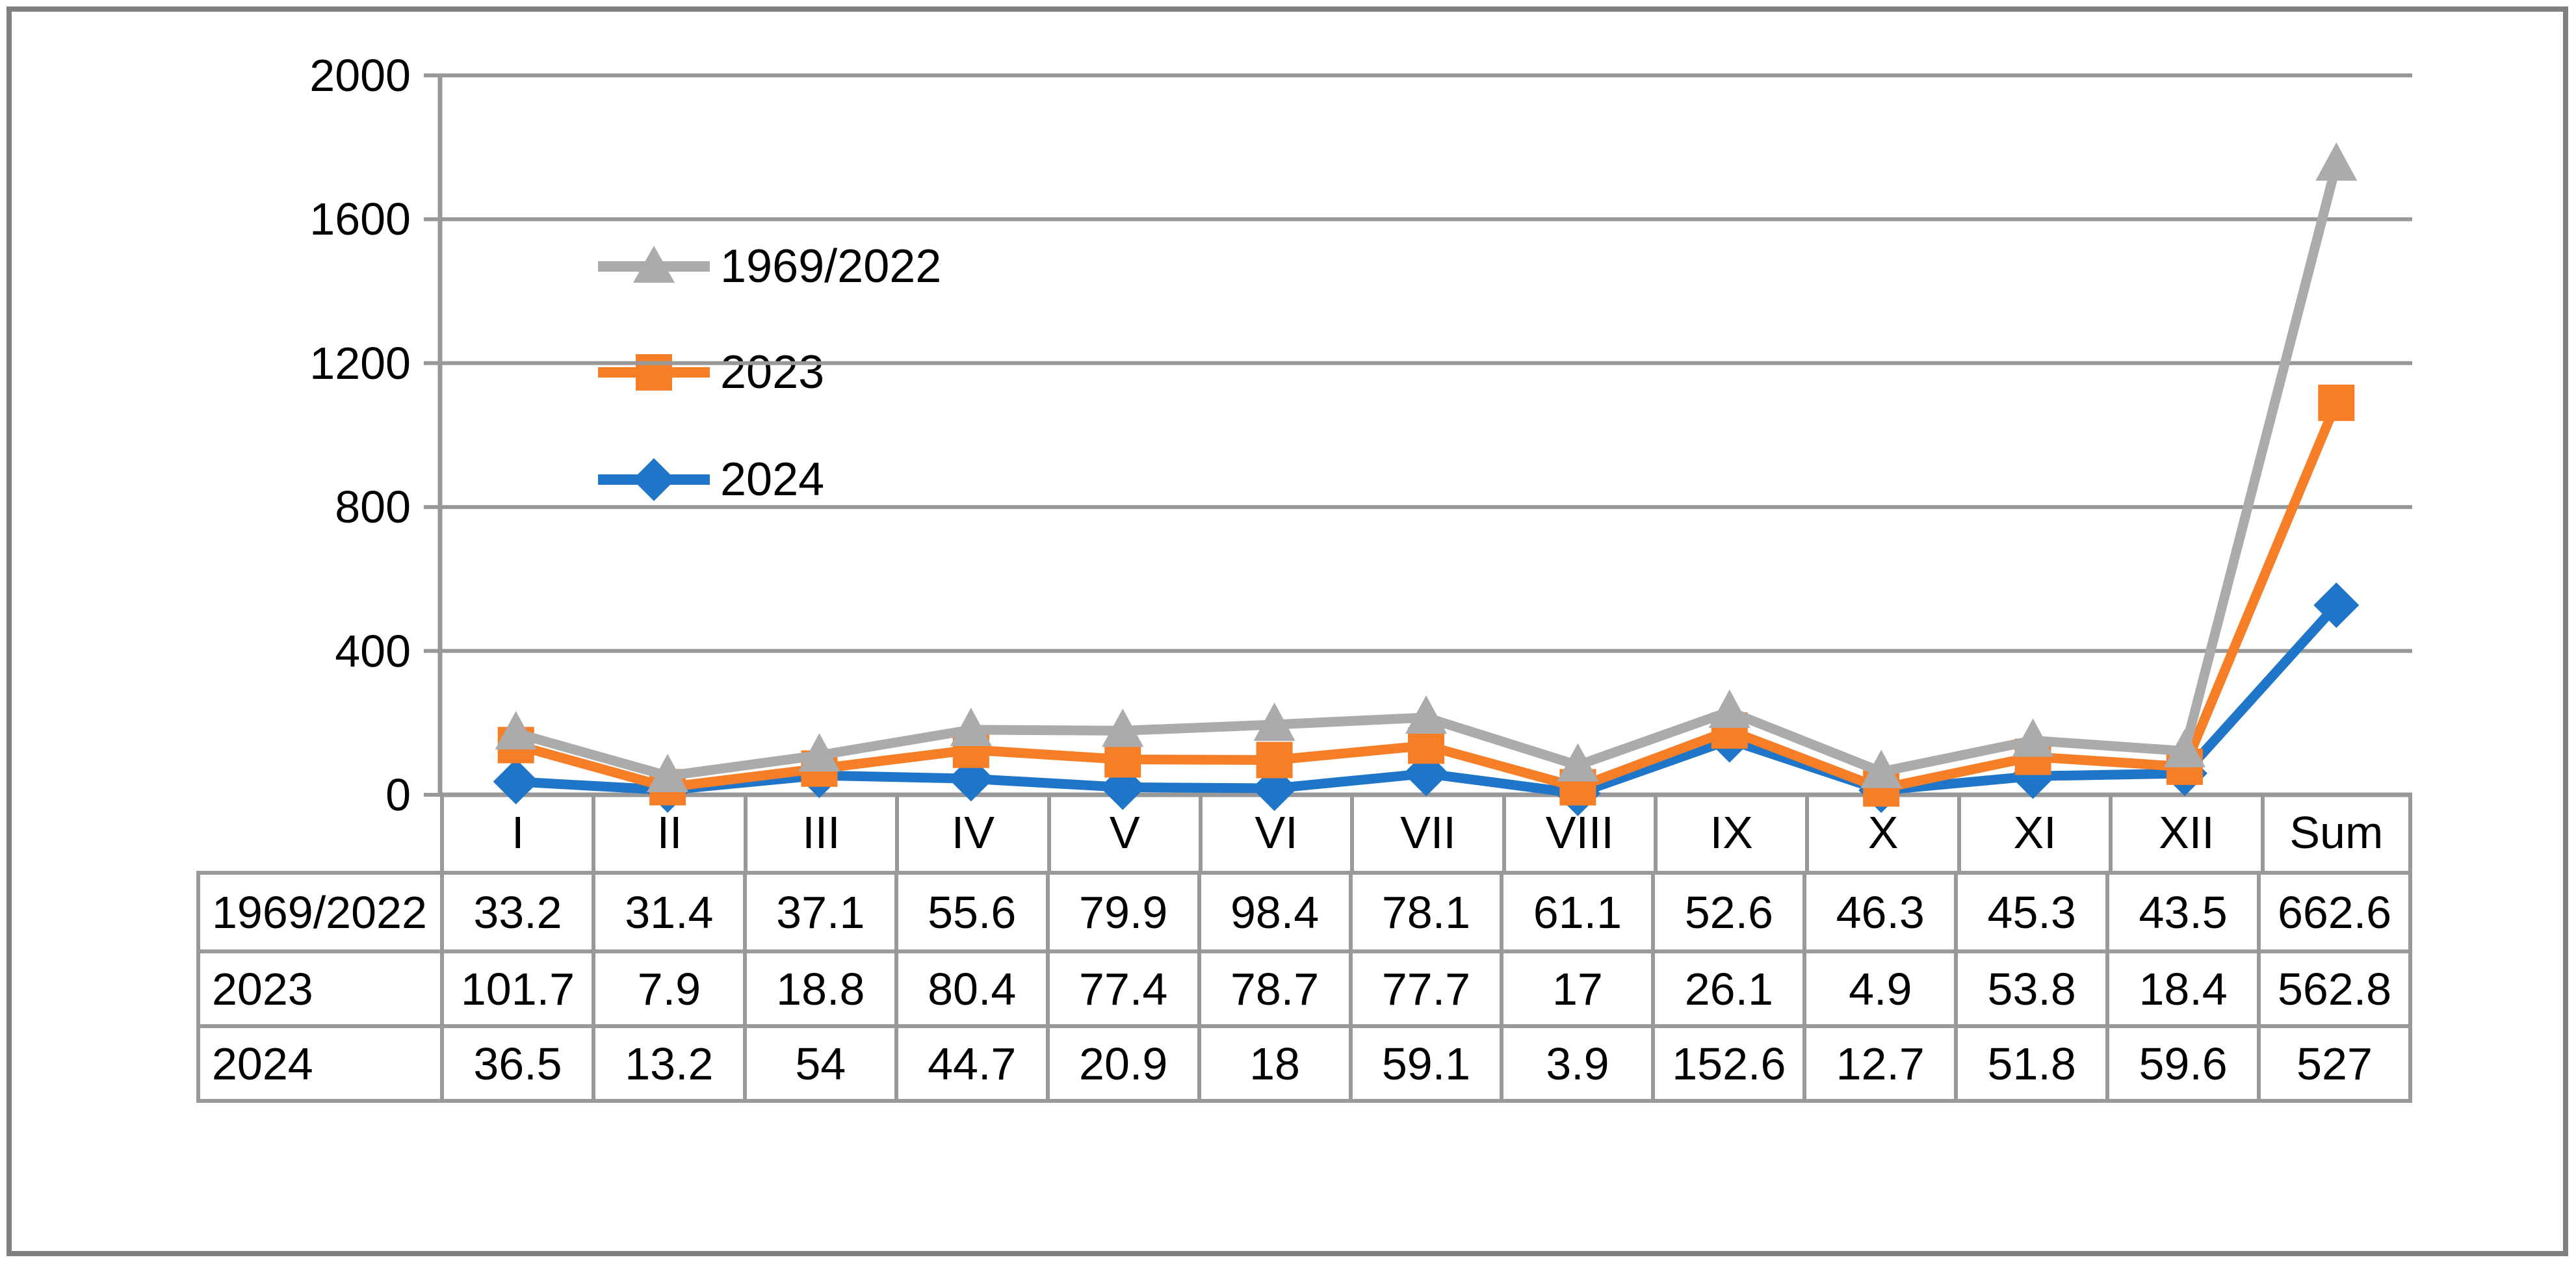 The height and width of the screenshot is (1264, 2576). Describe the element at coordinates (320, 1061) in the screenshot. I see `table-row-label-2024: 2024` at that location.